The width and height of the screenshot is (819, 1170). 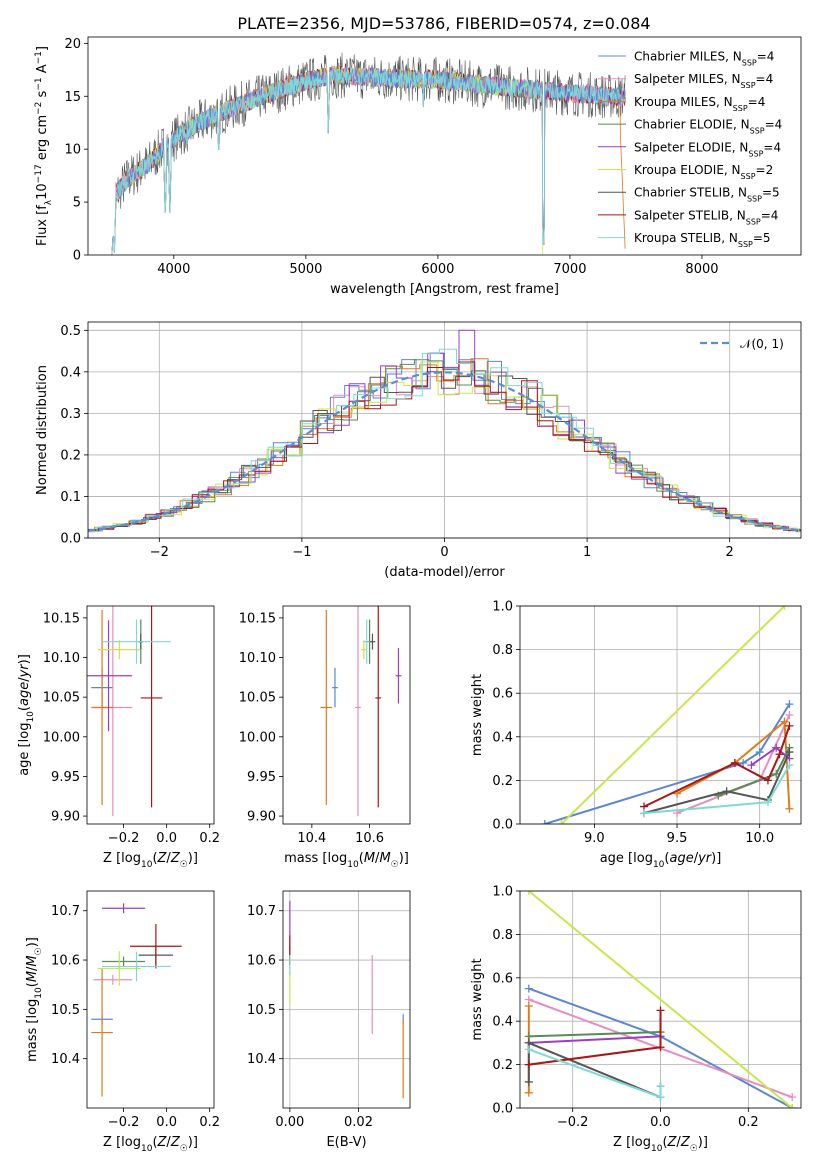 I want to click on legend-label: Chabrier ELODIE, NSSP=4, so click(x=708, y=127).